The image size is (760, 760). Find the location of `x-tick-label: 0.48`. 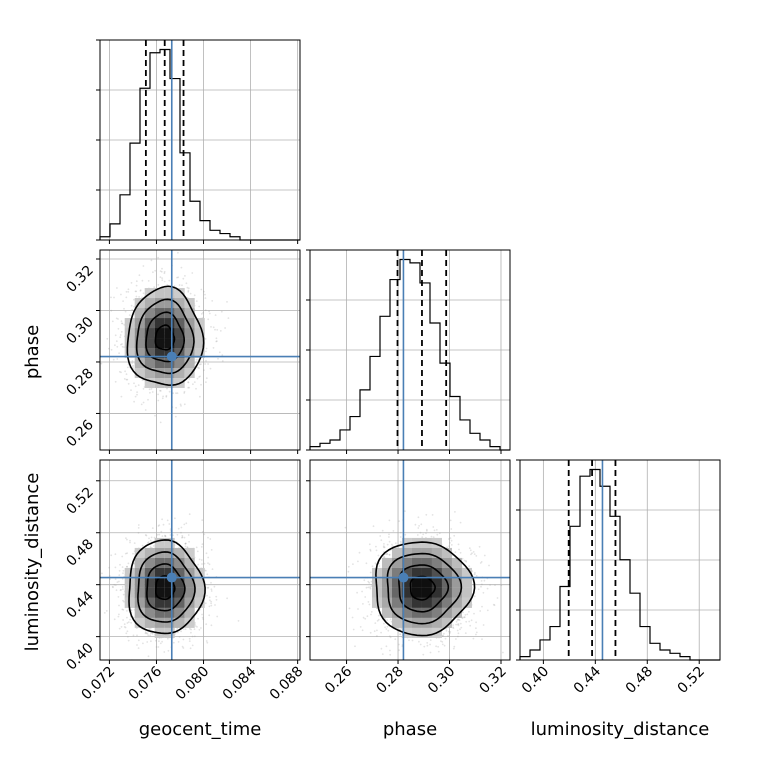

x-tick-label: 0.48 is located at coordinates (639, 680).